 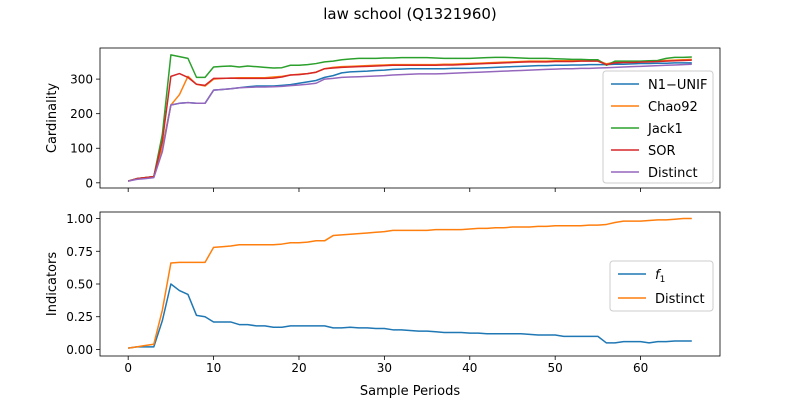 I want to click on x-tick-label: 60, so click(x=640, y=368).